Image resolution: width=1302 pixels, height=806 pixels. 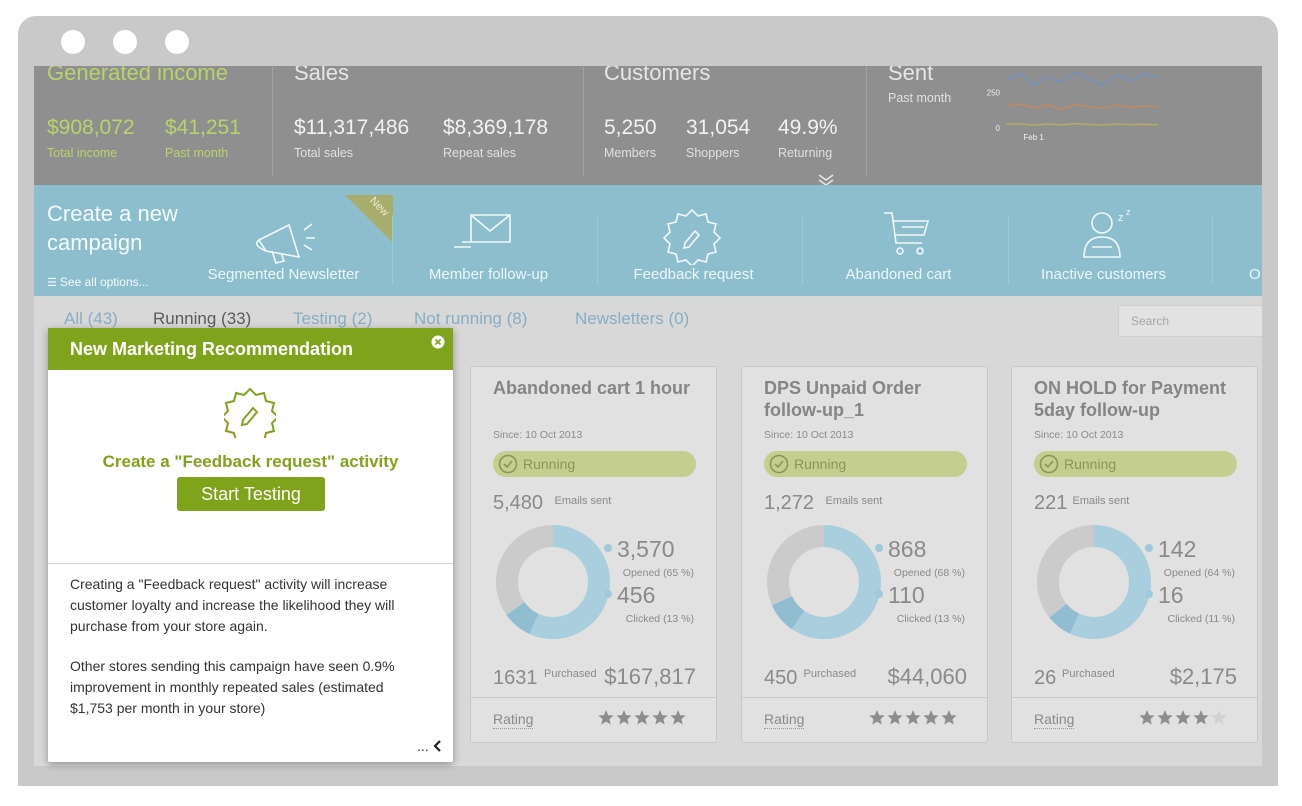 I want to click on campaign-option: Feedback request, so click(x=693, y=274).